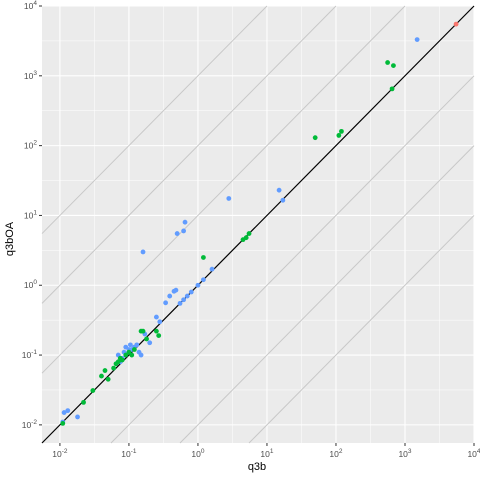 This screenshot has width=480, height=480. Describe the element at coordinates (60, 453) in the screenshot. I see `x-tick-label: 10⁻²` at that location.